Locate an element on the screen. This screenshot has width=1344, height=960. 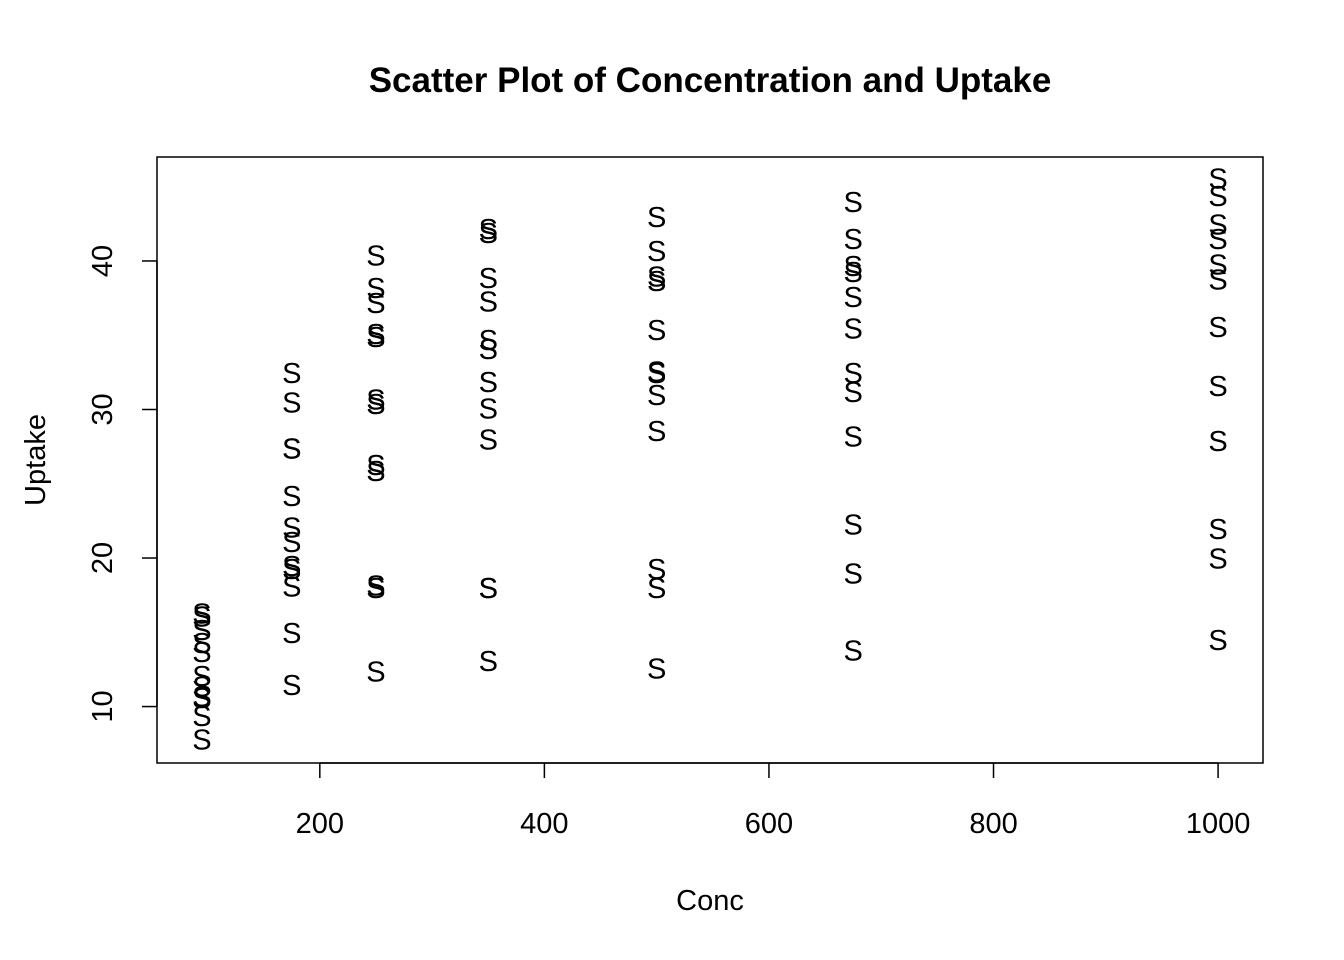
x-axis-label: Conc is located at coordinates (710, 901).